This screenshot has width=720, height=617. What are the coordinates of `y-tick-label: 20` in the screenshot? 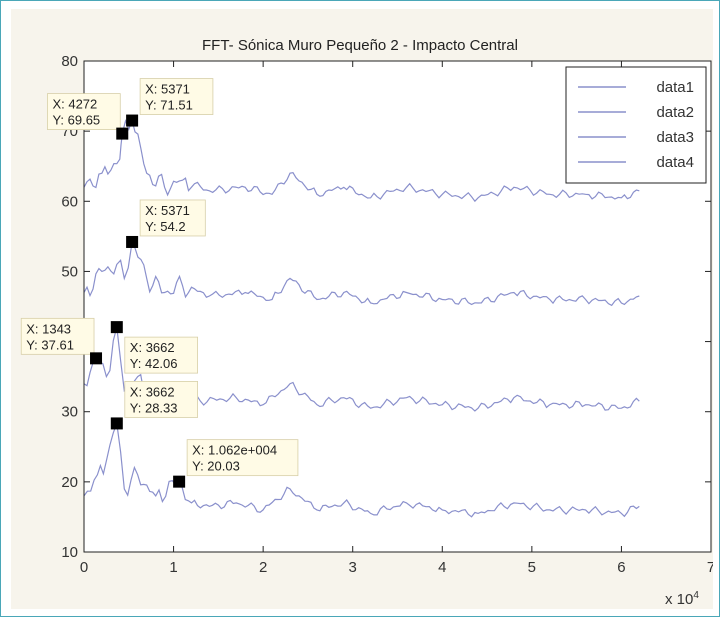 It's located at (69, 482).